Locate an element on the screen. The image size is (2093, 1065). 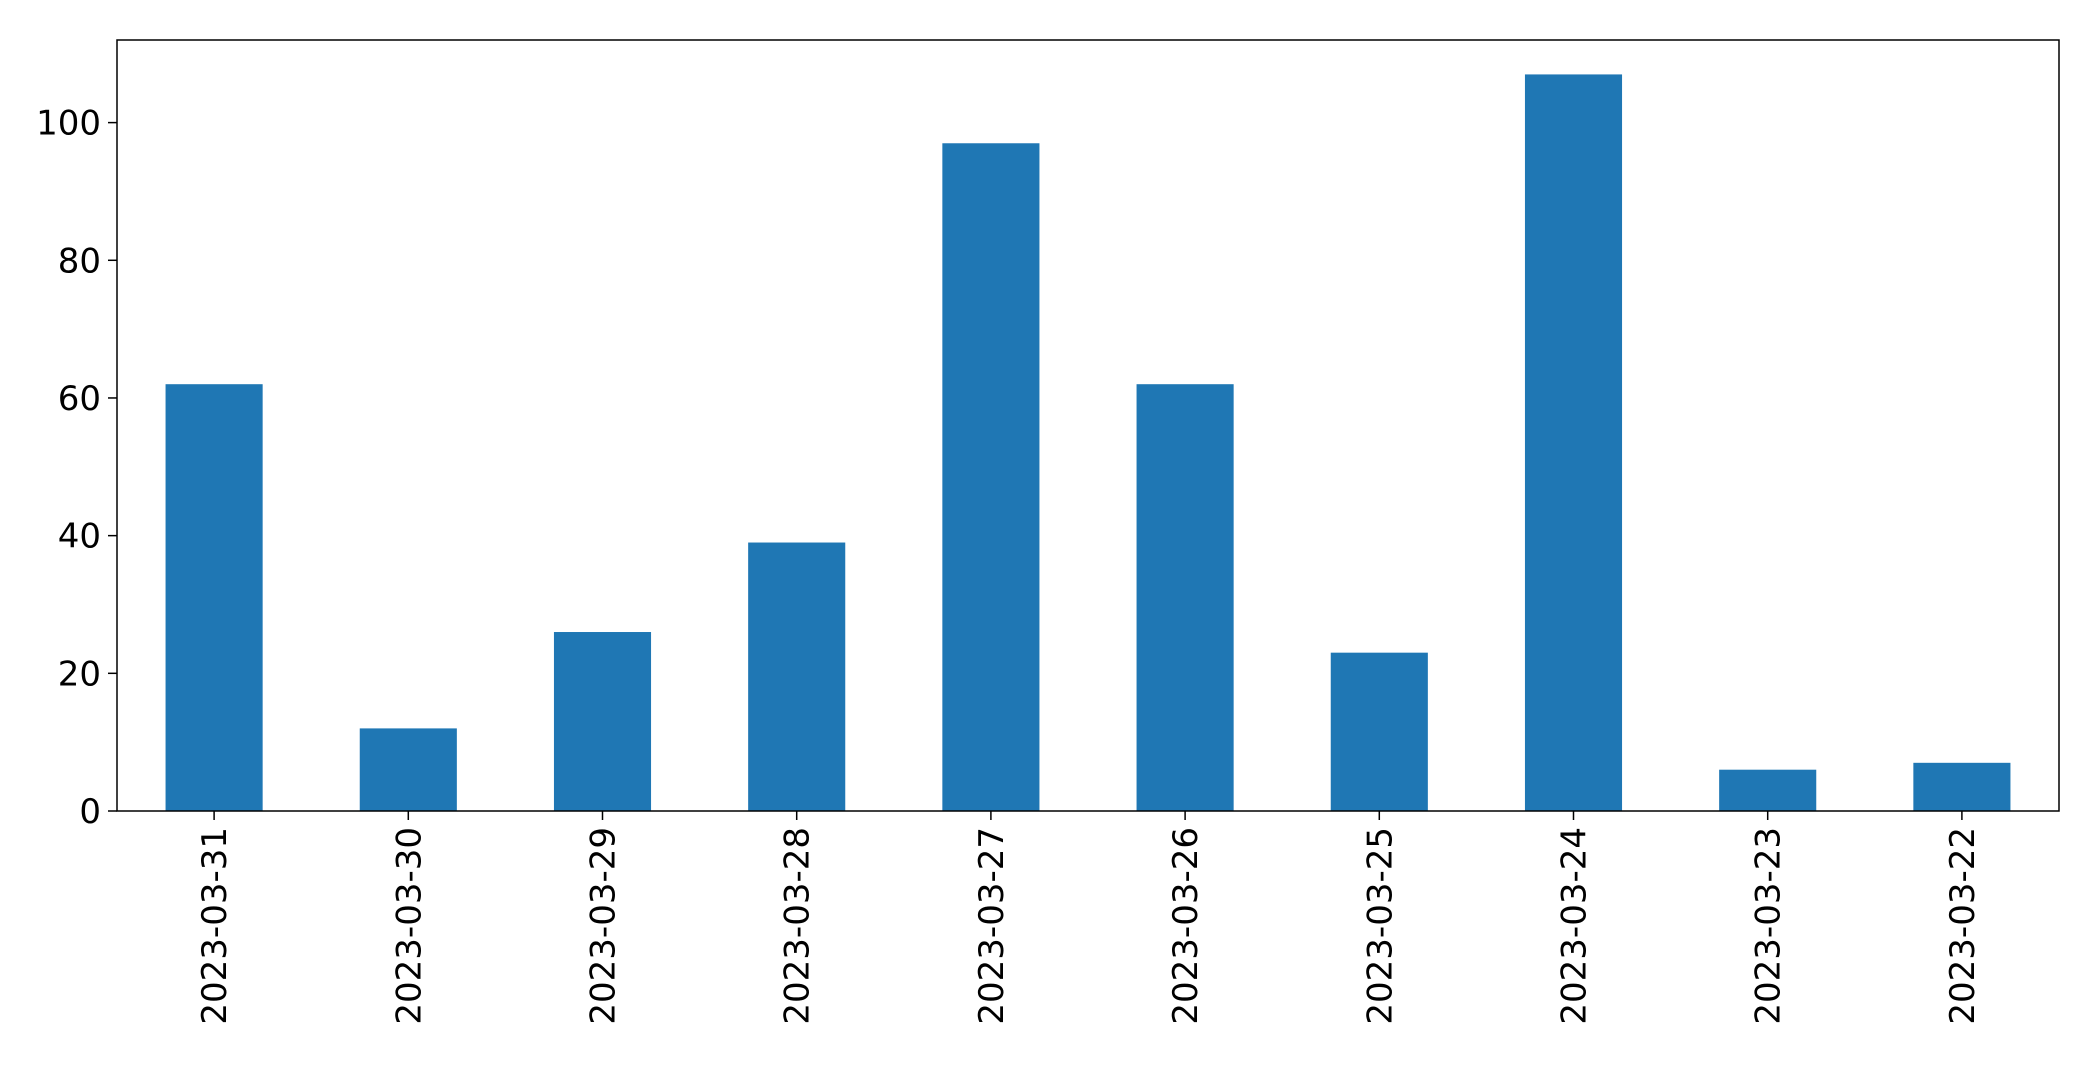
x-tick-label: 2023-03-26 is located at coordinates (1186, 926).